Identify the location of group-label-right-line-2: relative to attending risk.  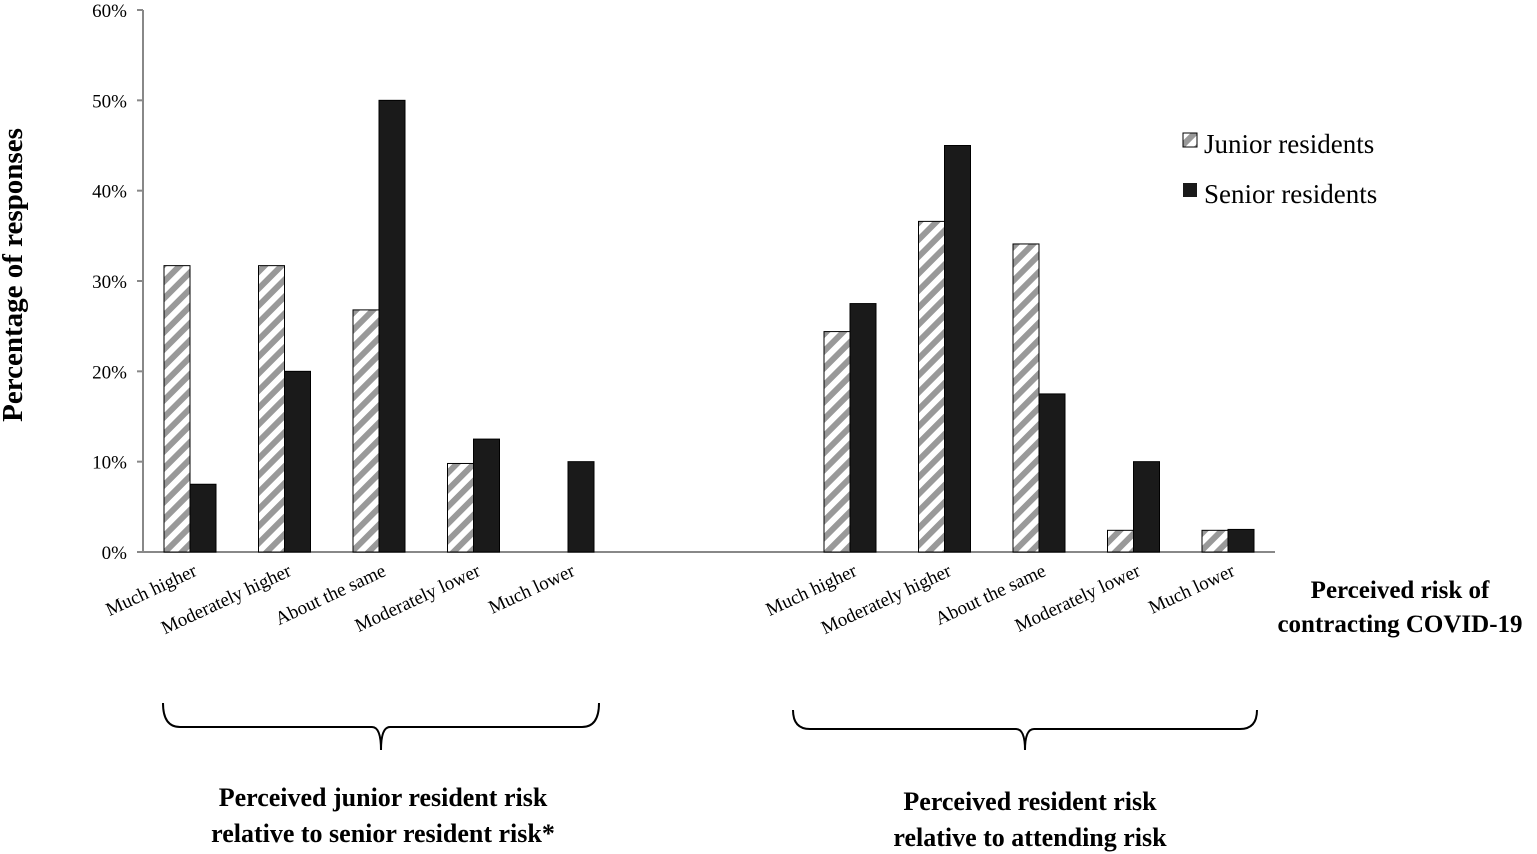
(1030, 837).